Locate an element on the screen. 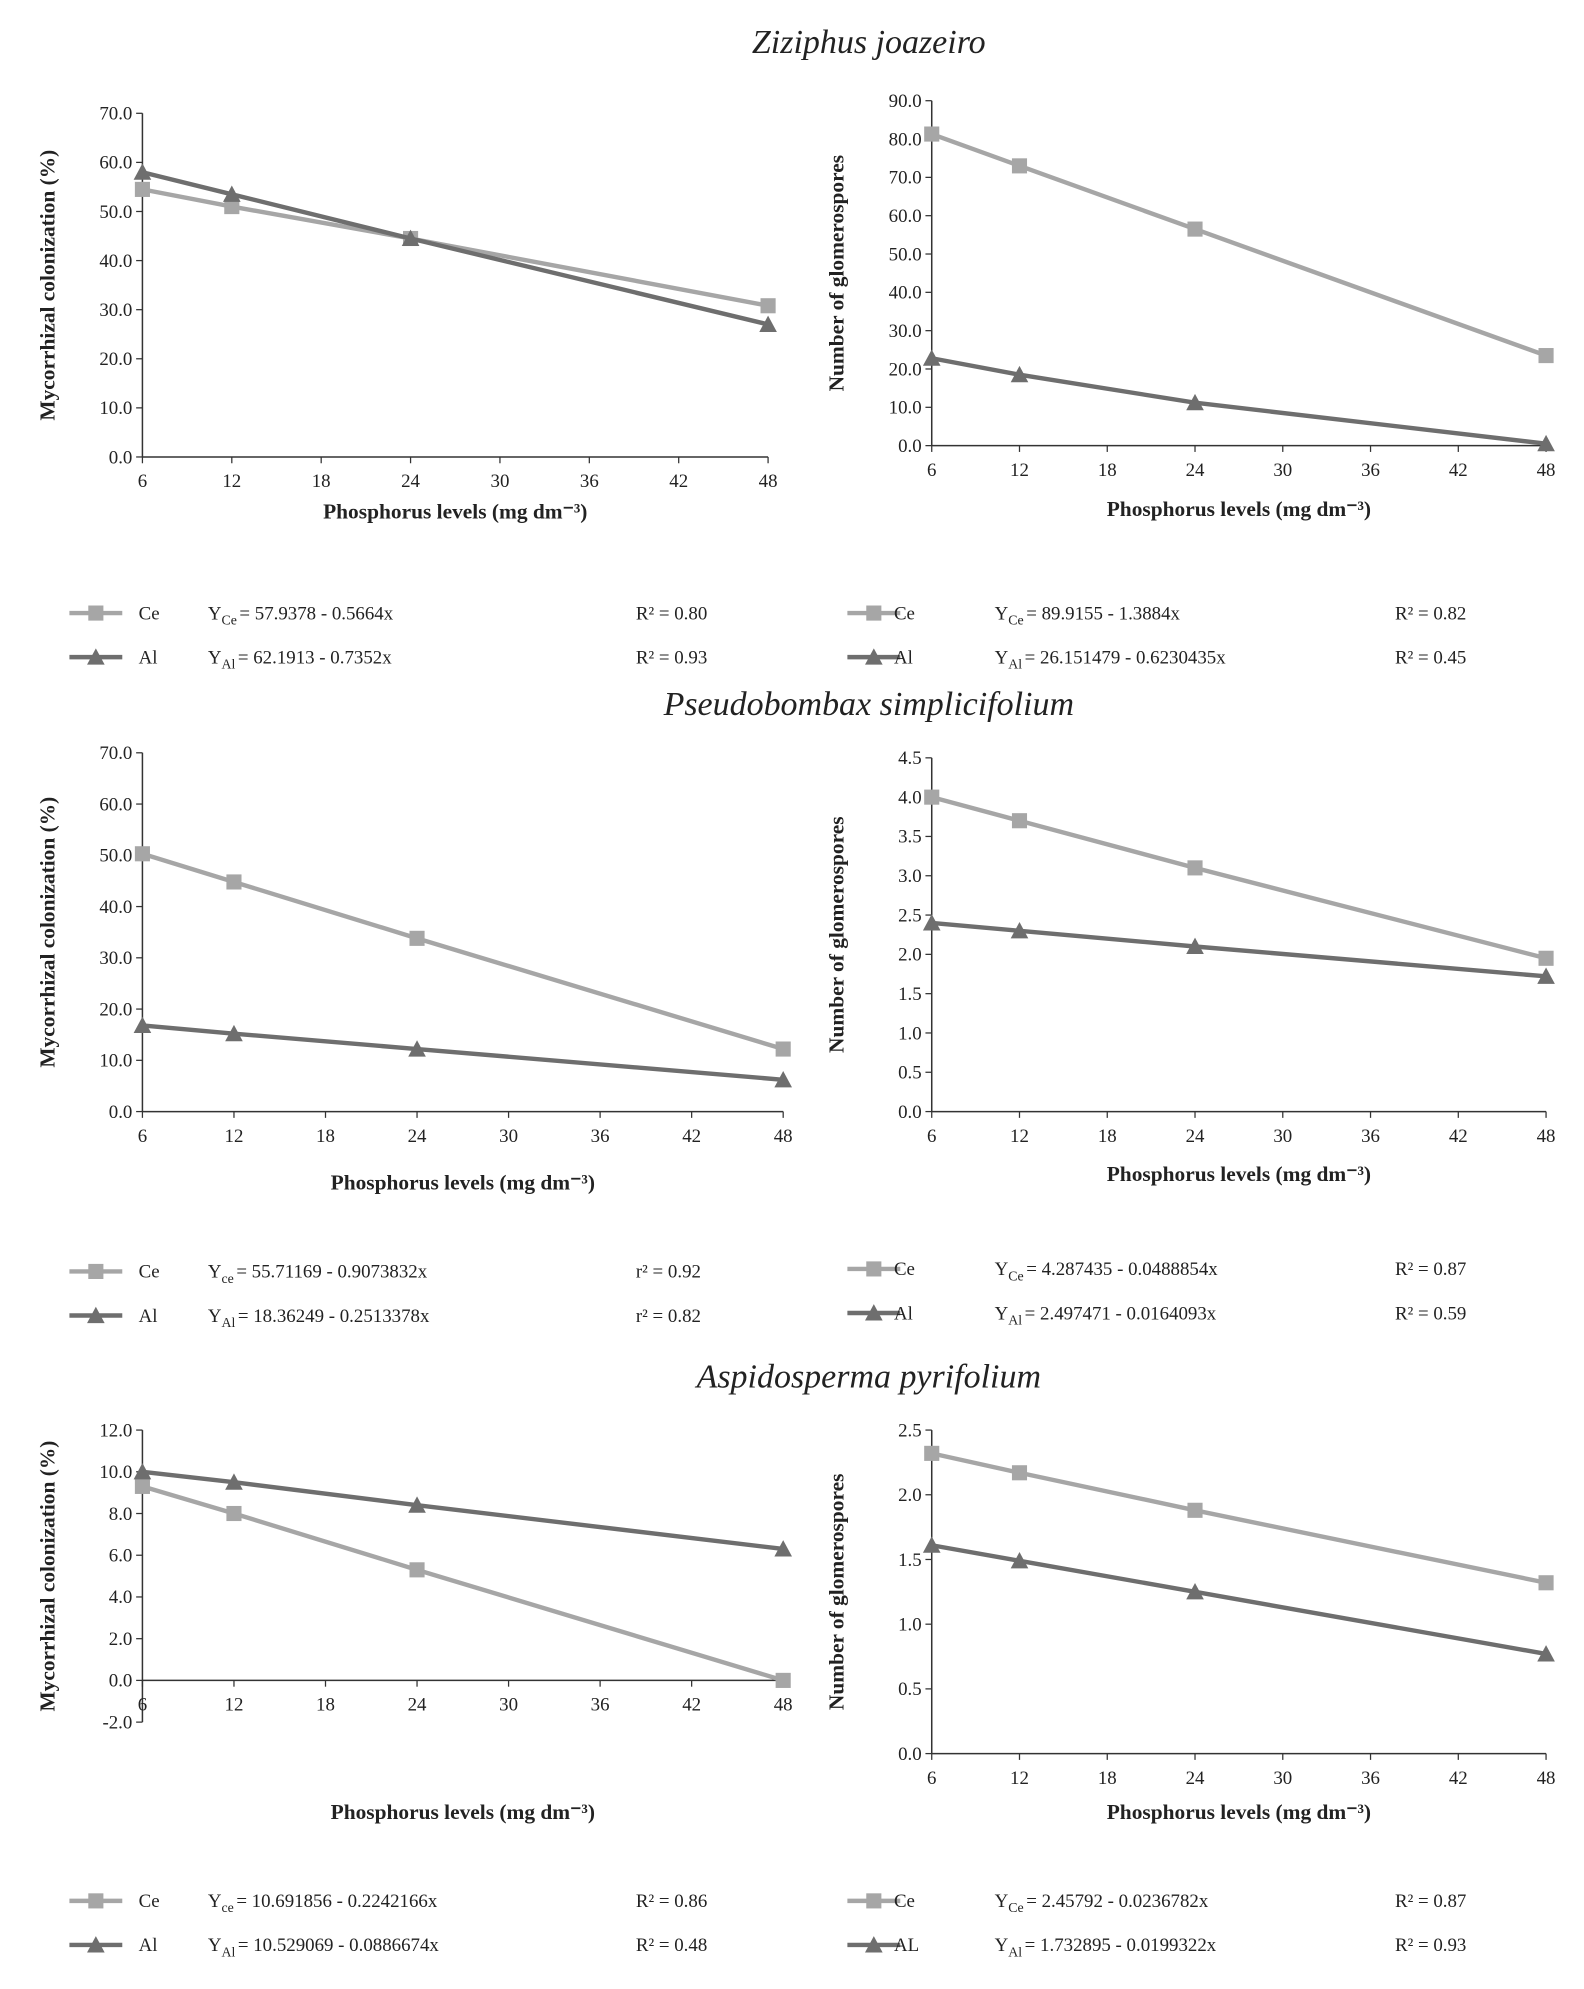 The height and width of the screenshot is (1989, 1584). equation-rhs: = 55.71169 - 0.9073832x is located at coordinates (331, 1272).